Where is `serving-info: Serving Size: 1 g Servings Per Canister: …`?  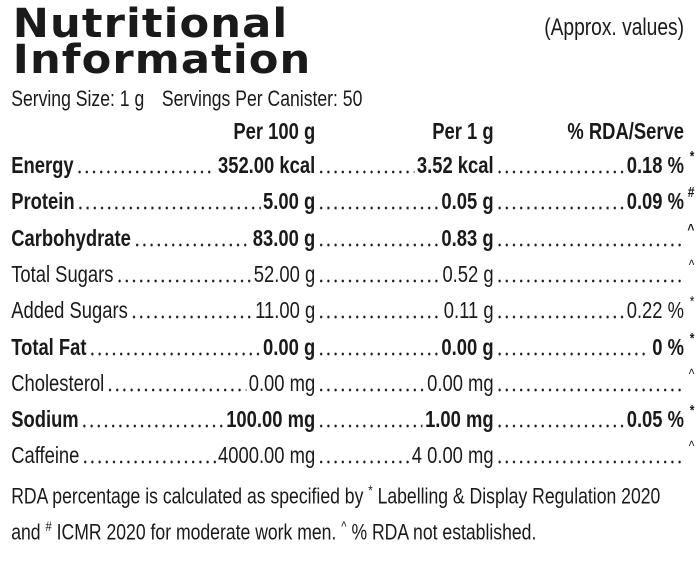 serving-info: Serving Size: 1 g Servings Per Canister: … is located at coordinates (186, 99).